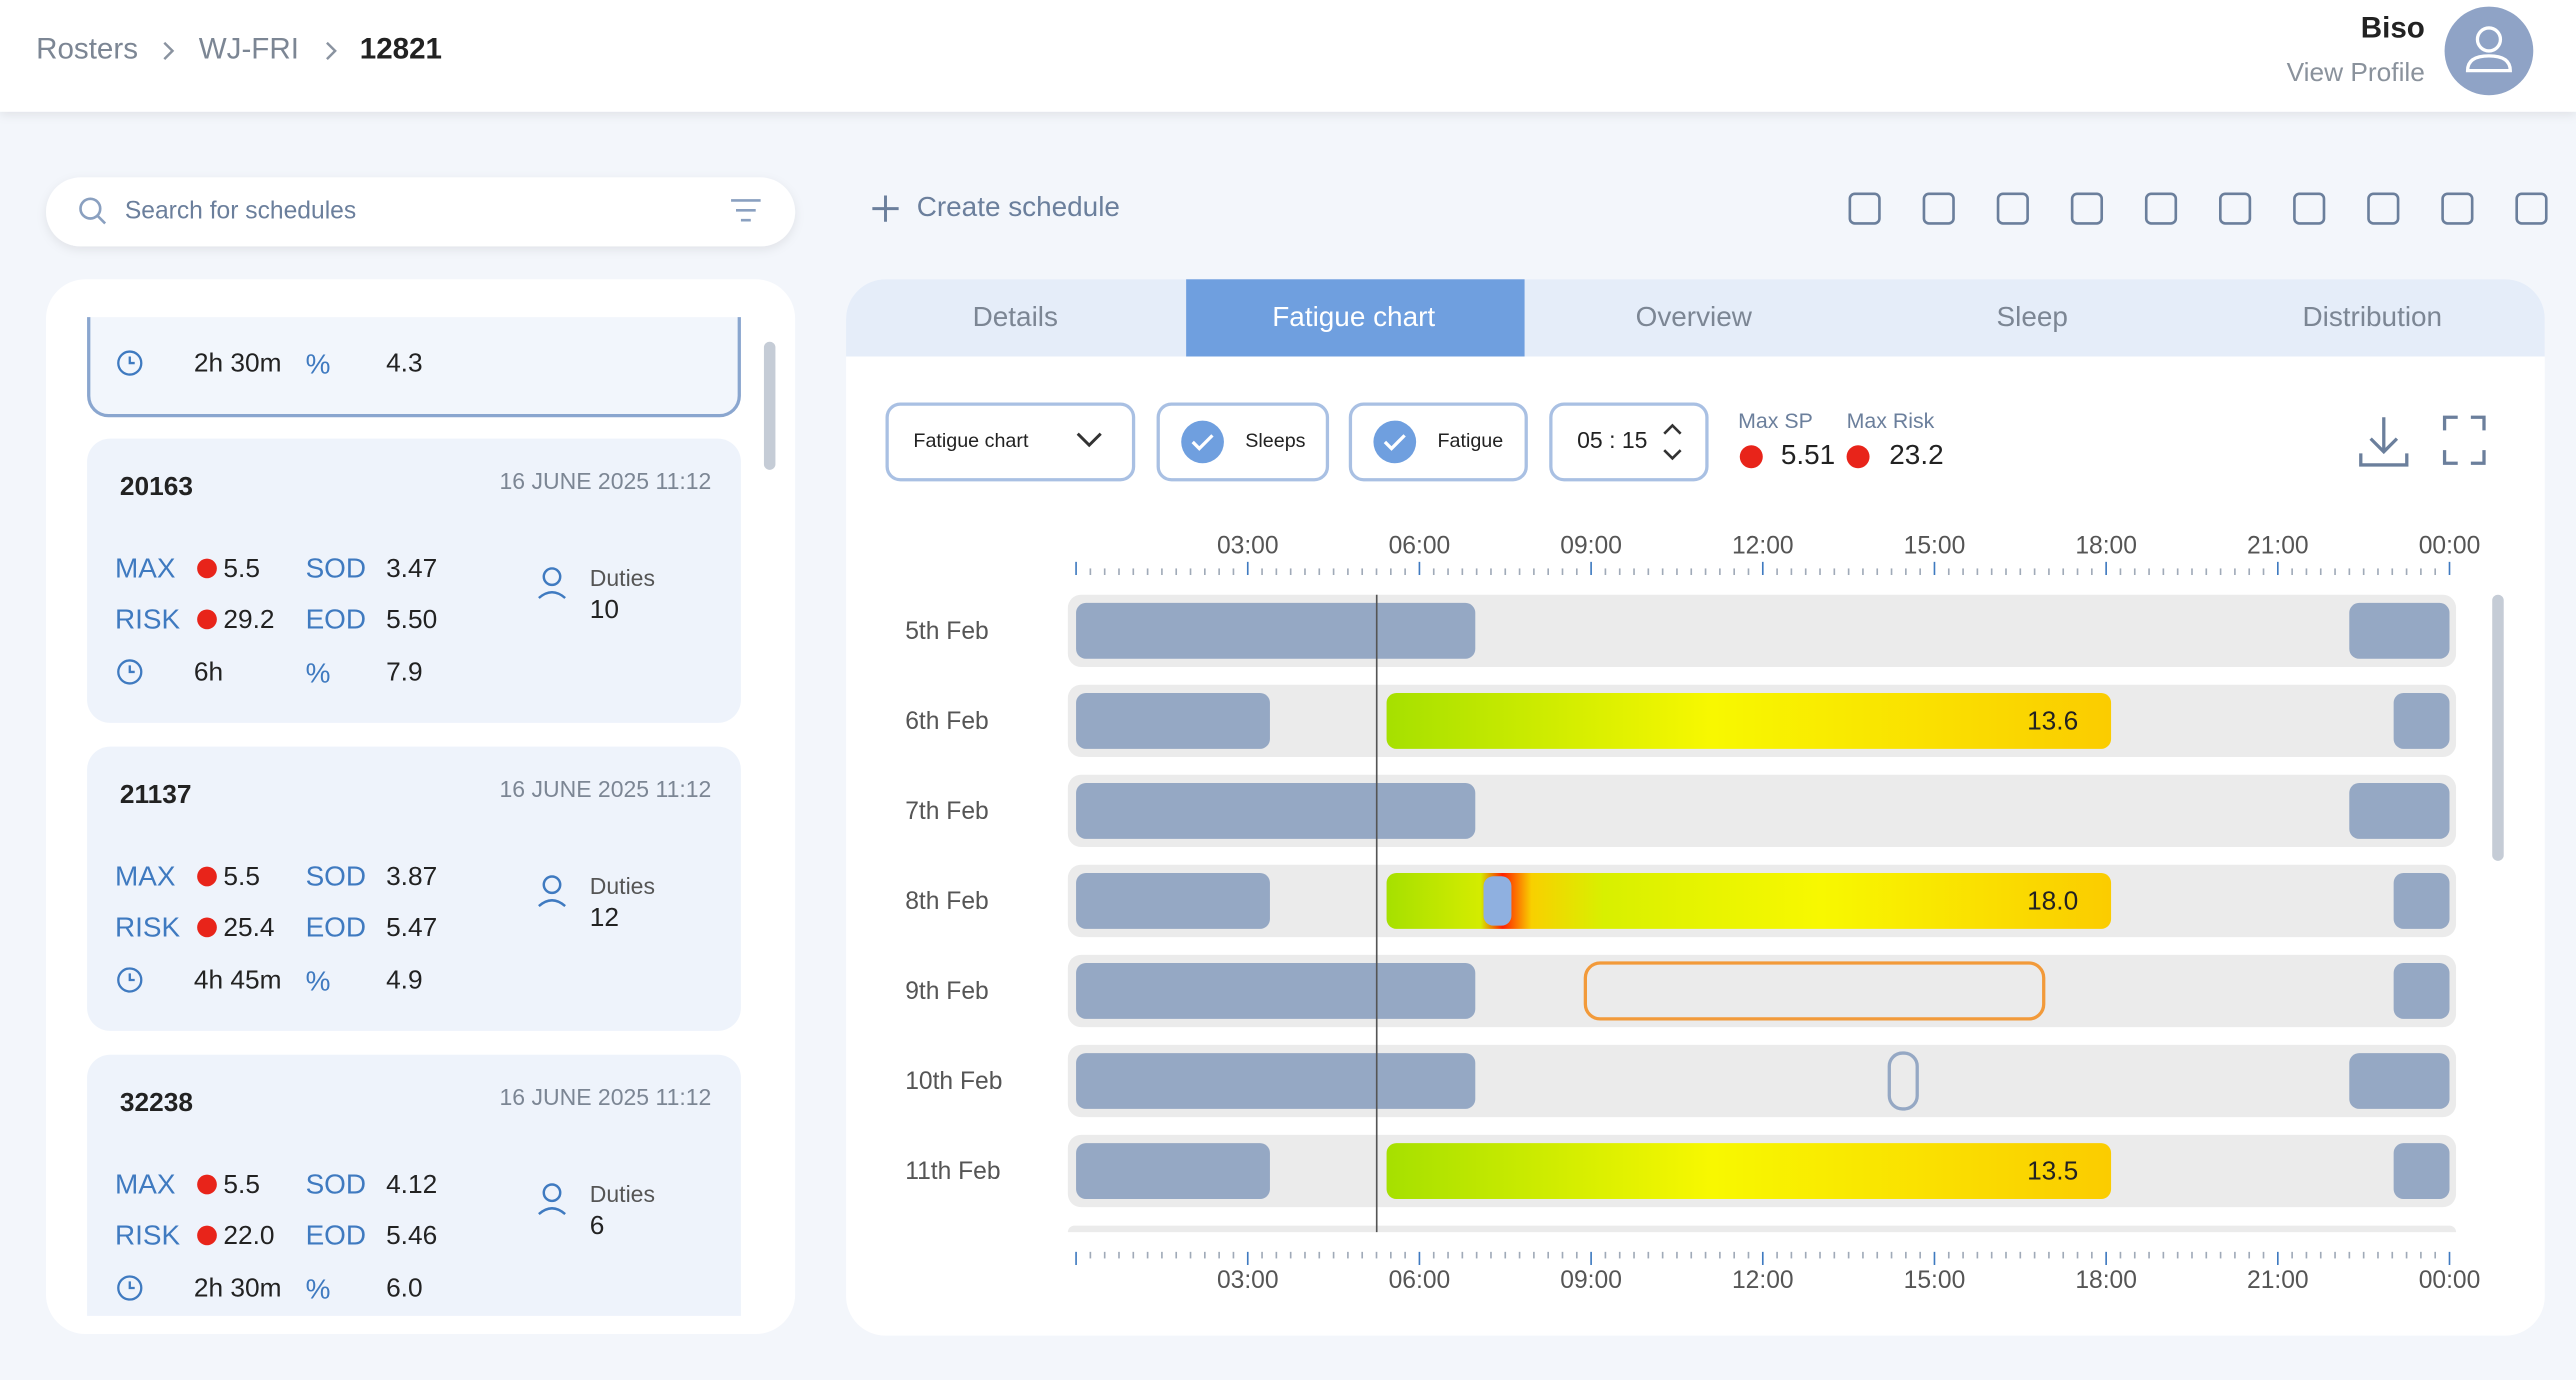  I want to click on fatigue-value: 18.0, so click(2052, 901).